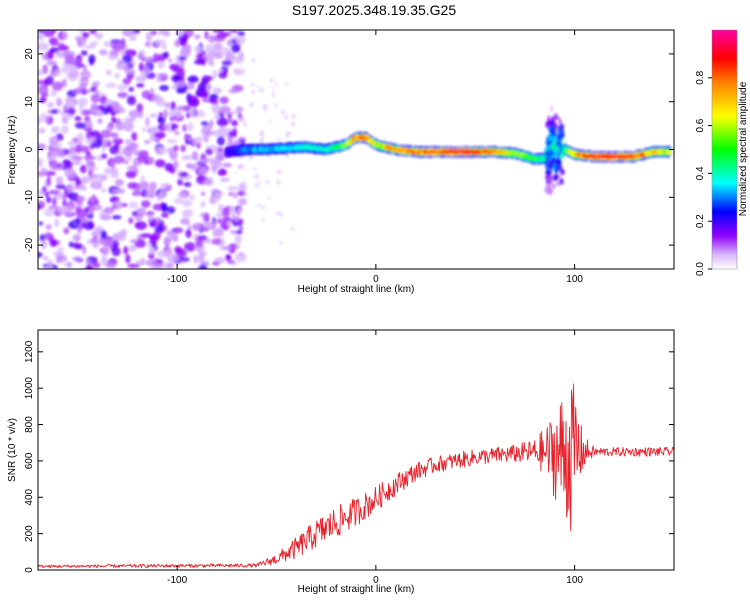 Image resolution: width=750 pixels, height=600 pixels. Describe the element at coordinates (700, 269) in the screenshot. I see `colorbar-tick-label: 0.0` at that location.